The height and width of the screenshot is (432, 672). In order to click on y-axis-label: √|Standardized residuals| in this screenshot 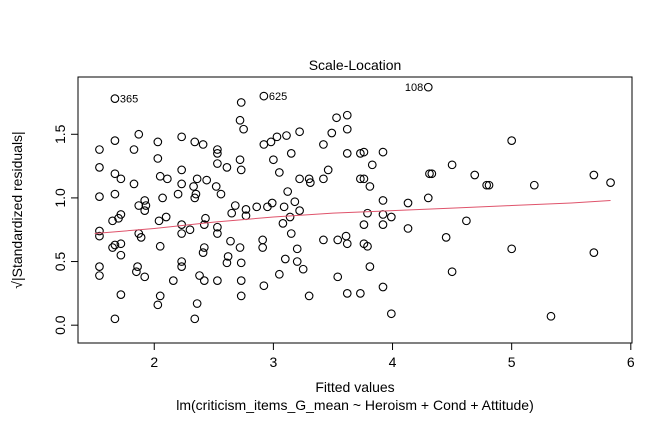, I will do `click(17, 209)`.